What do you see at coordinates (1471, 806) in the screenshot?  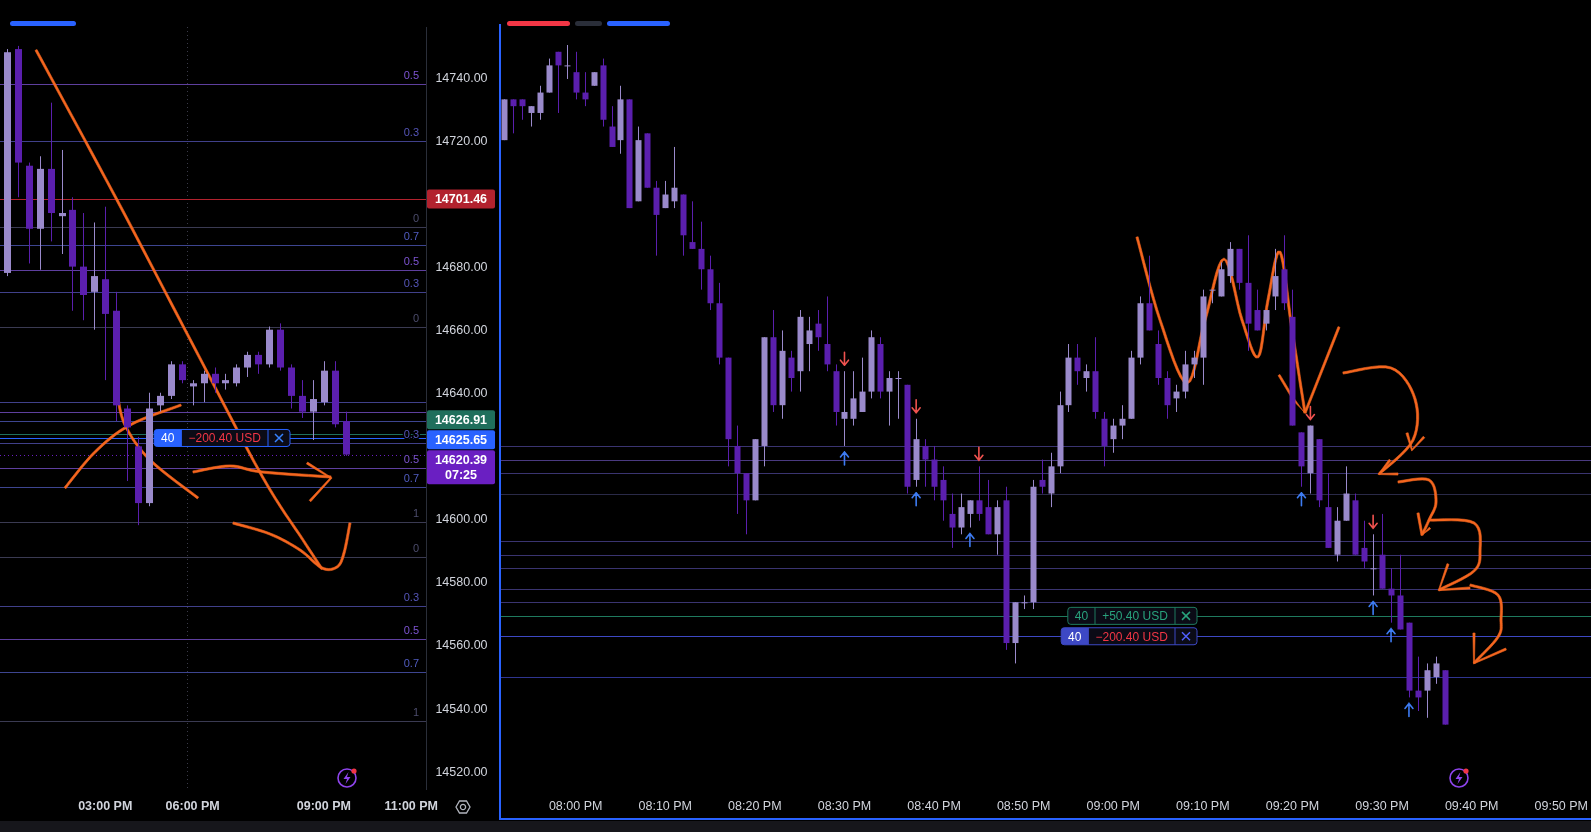 I see `x-tick-label: 09:40 PM` at bounding box center [1471, 806].